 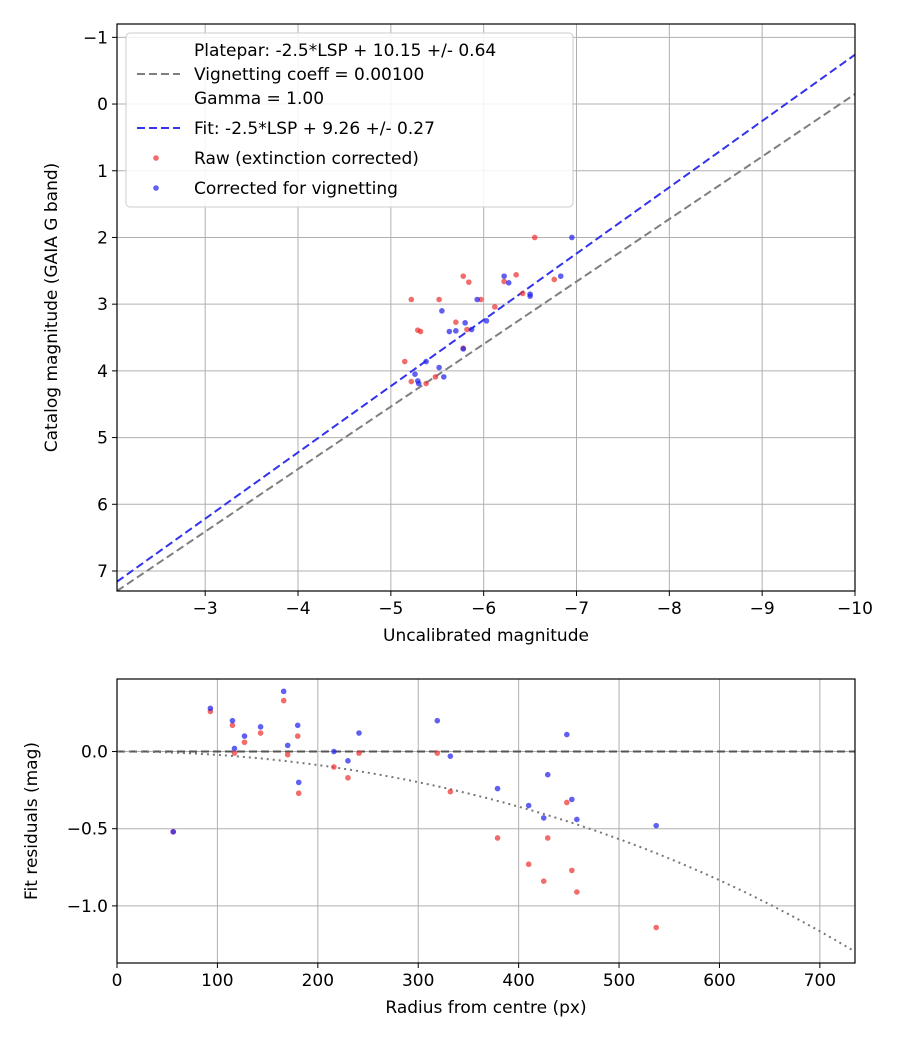 I want to click on x-tick-label: 300, so click(x=418, y=981).